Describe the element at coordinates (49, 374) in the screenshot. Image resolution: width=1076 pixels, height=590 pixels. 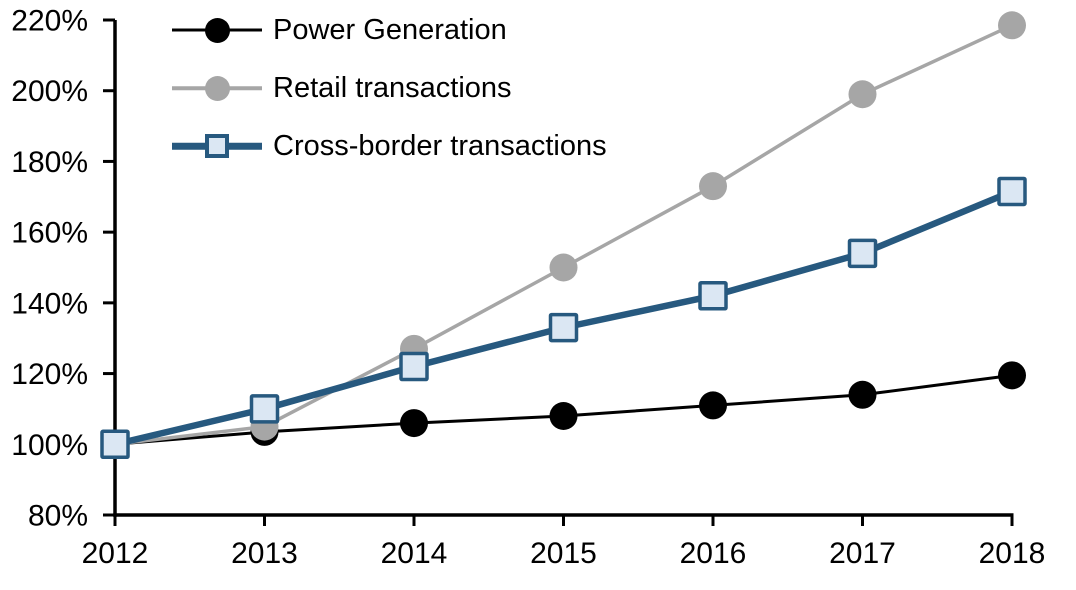
I see `y-axis-label: 120%` at that location.